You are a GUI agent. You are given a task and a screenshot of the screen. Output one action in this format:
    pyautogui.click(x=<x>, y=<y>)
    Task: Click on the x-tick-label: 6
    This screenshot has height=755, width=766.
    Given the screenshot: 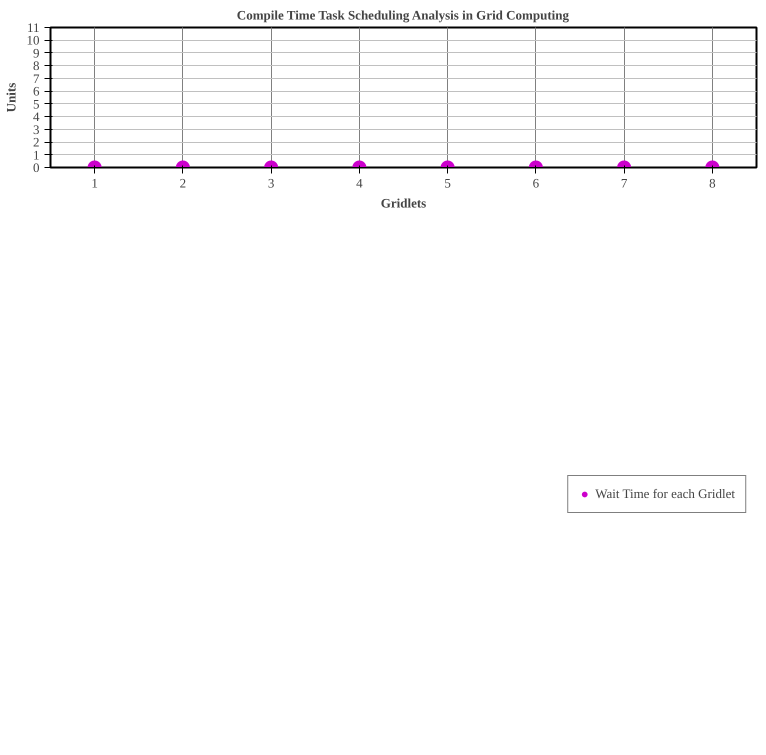 What is the action you would take?
    pyautogui.click(x=536, y=183)
    